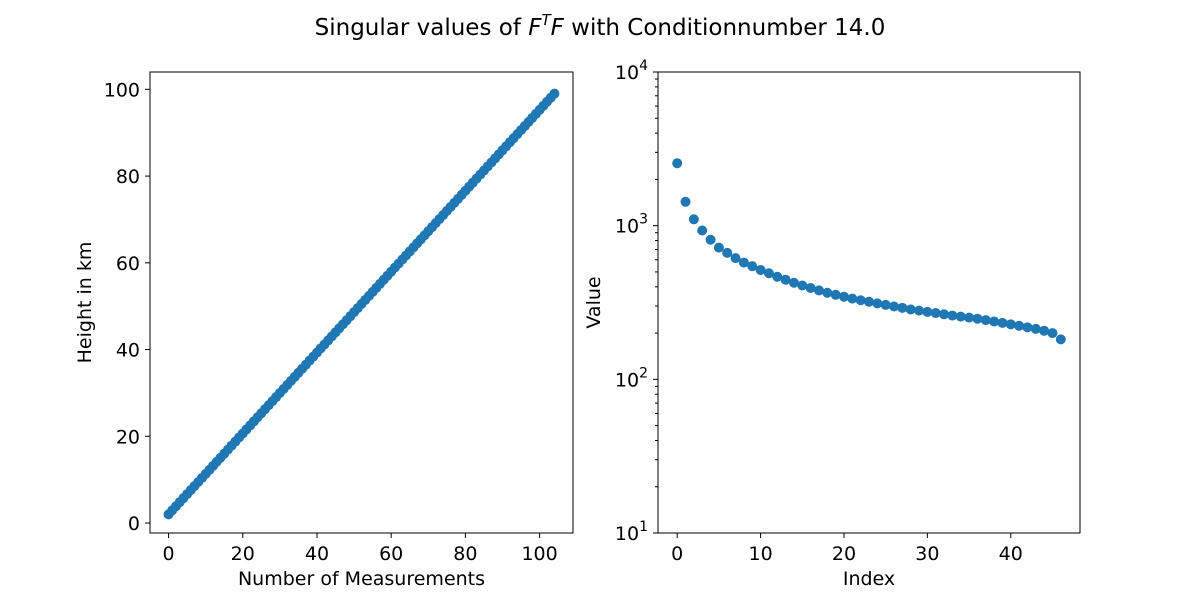 The width and height of the screenshot is (1200, 600). What do you see at coordinates (465, 554) in the screenshot?
I see `x-tick-label: 80` at bounding box center [465, 554].